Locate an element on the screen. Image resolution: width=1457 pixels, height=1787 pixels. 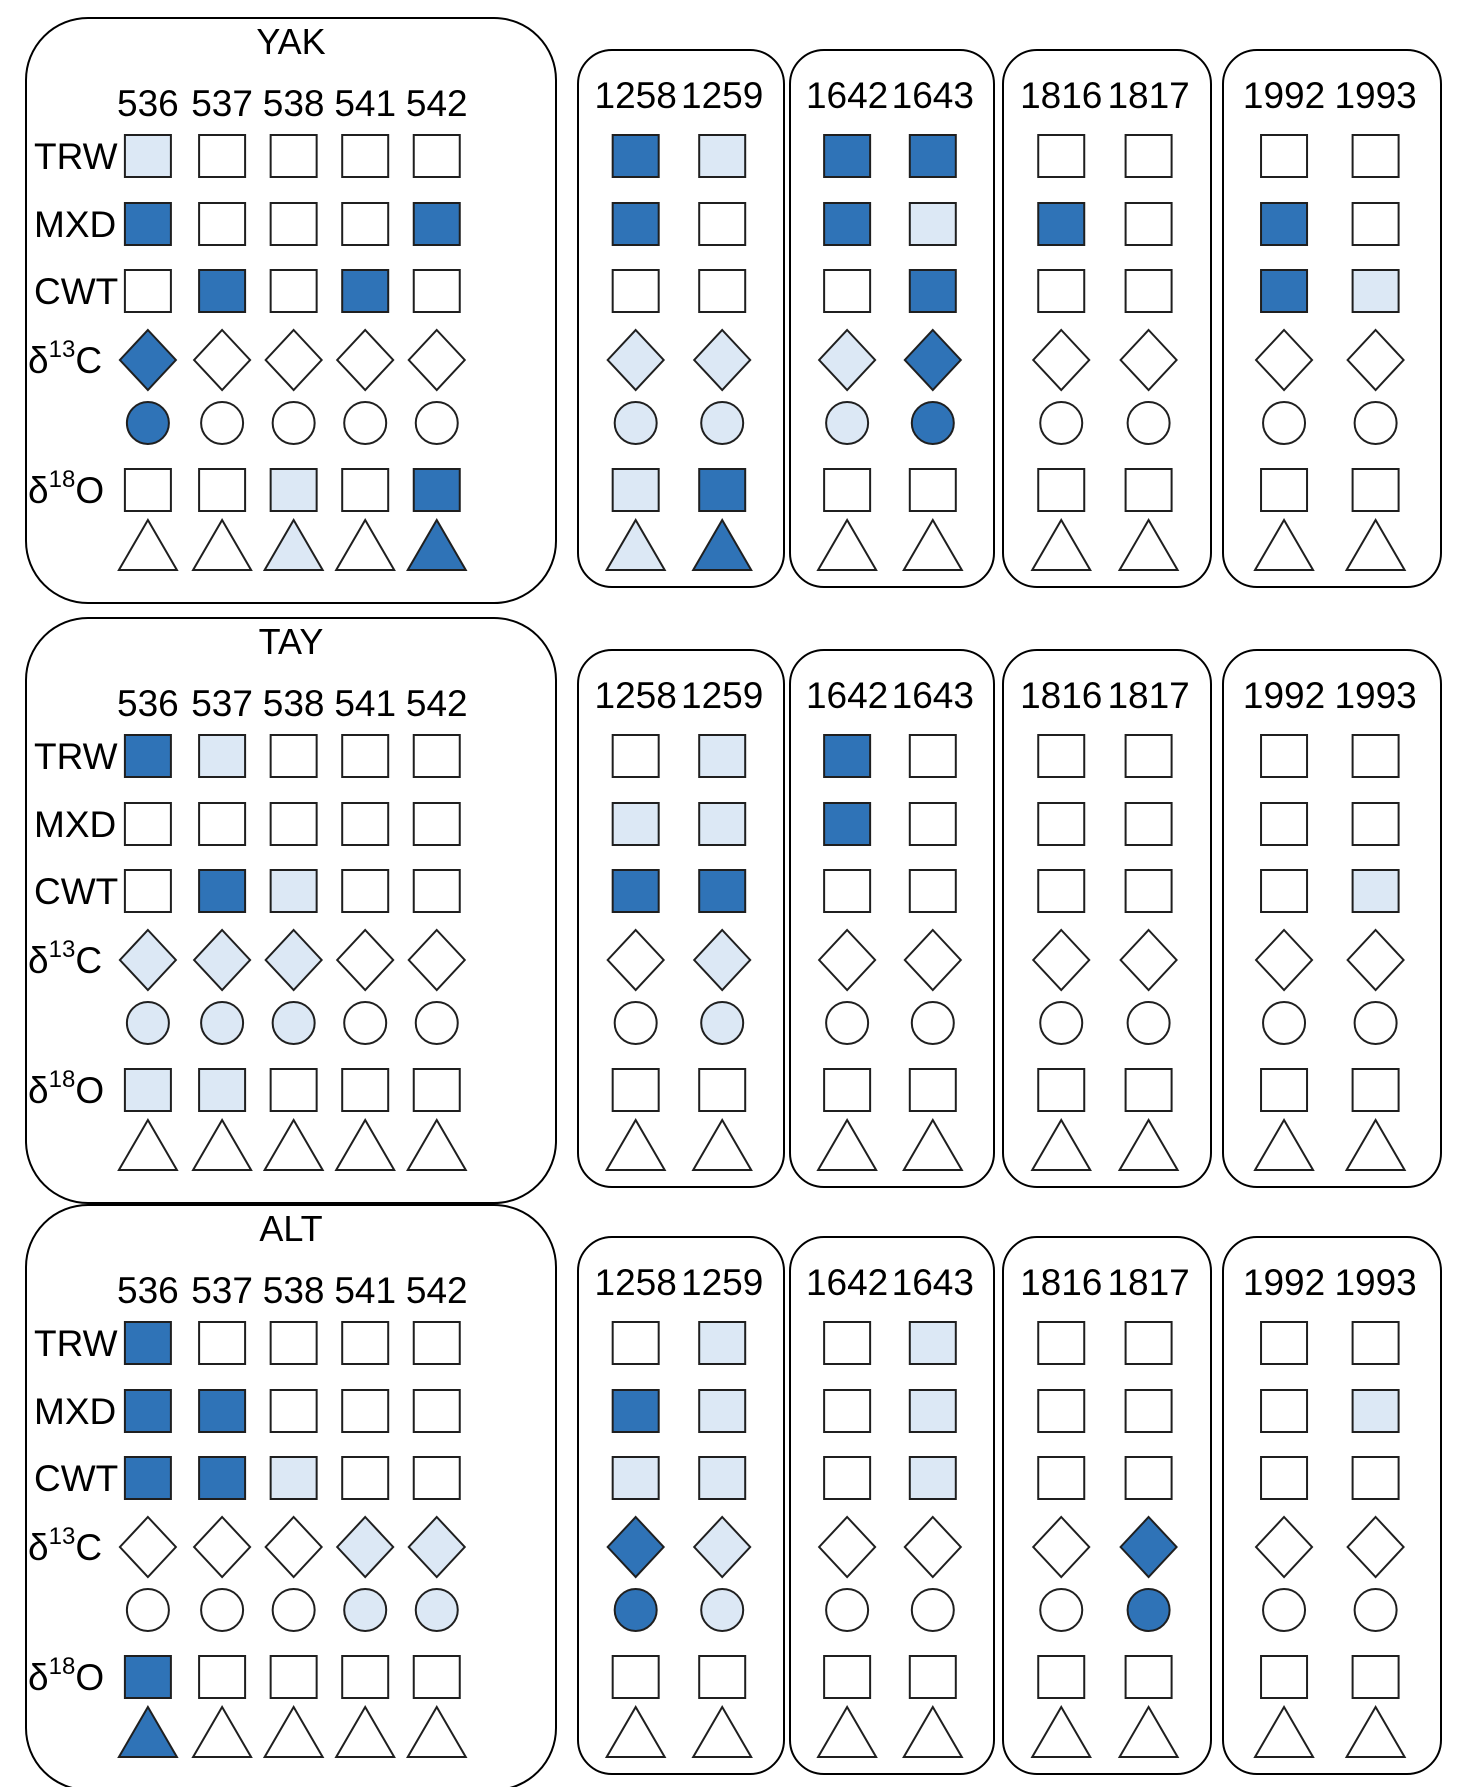
diamond-marker-1992 is located at coordinates (1284, 1547).